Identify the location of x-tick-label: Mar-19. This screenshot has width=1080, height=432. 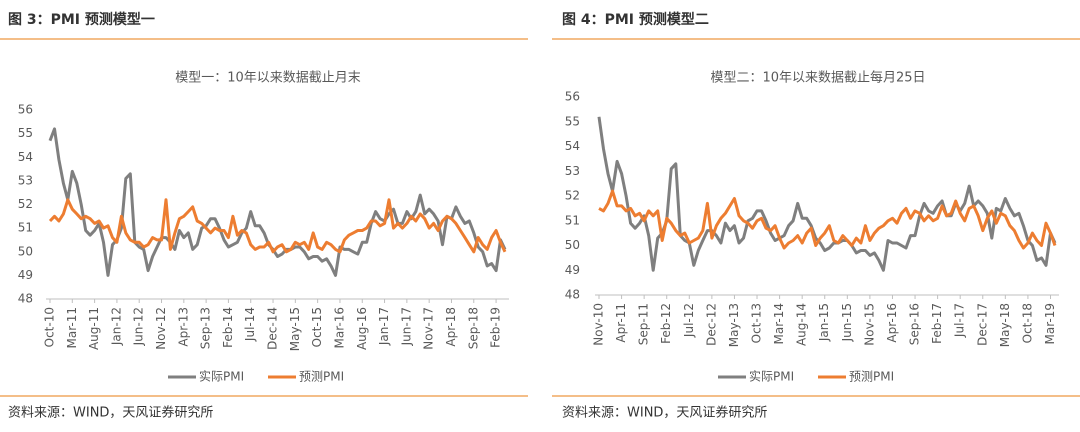
(1050, 323).